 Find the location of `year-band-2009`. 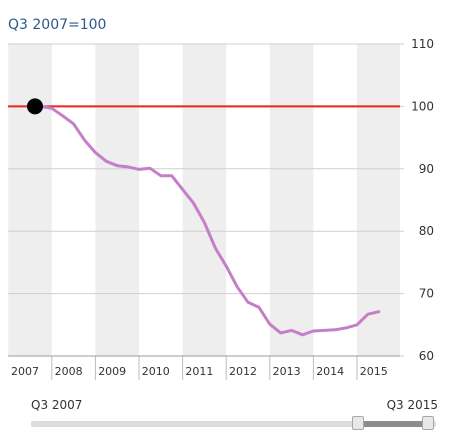

year-band-2009 is located at coordinates (117, 200).